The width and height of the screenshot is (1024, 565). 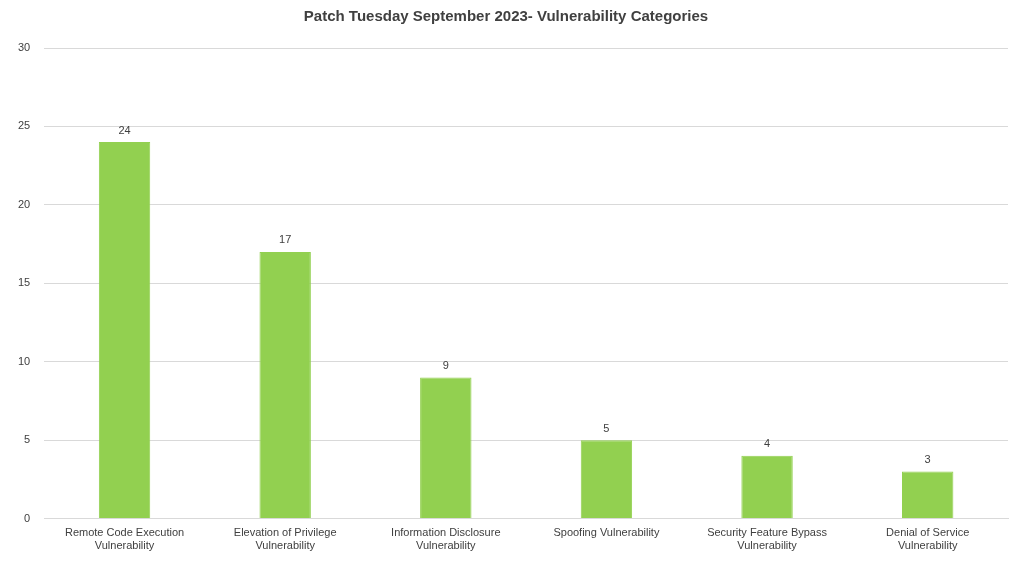 What do you see at coordinates (767, 539) in the screenshot?
I see `x-tick-label: Security Feature Bypass Vulnerability` at bounding box center [767, 539].